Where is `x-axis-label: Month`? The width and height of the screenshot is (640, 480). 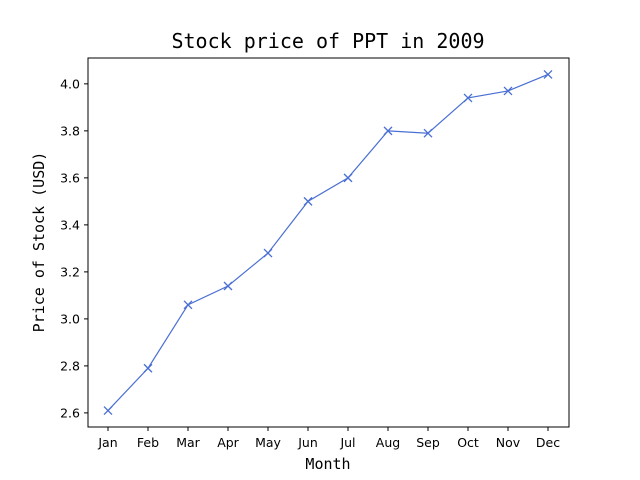
x-axis-label: Month is located at coordinates (327, 464).